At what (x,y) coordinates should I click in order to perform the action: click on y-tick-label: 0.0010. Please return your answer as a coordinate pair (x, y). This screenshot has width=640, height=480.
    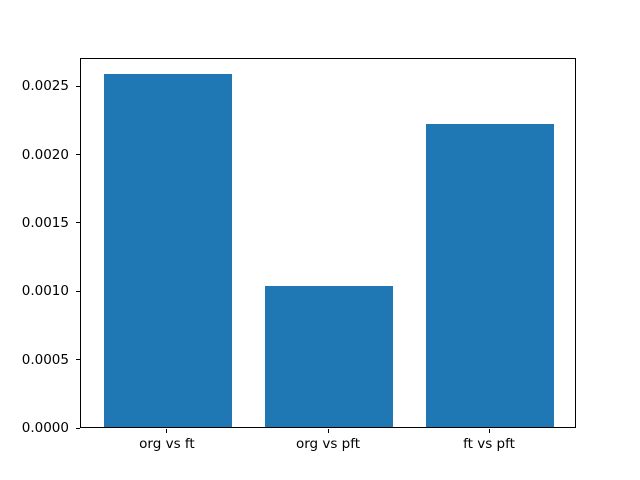
    Looking at the image, I should click on (45, 291).